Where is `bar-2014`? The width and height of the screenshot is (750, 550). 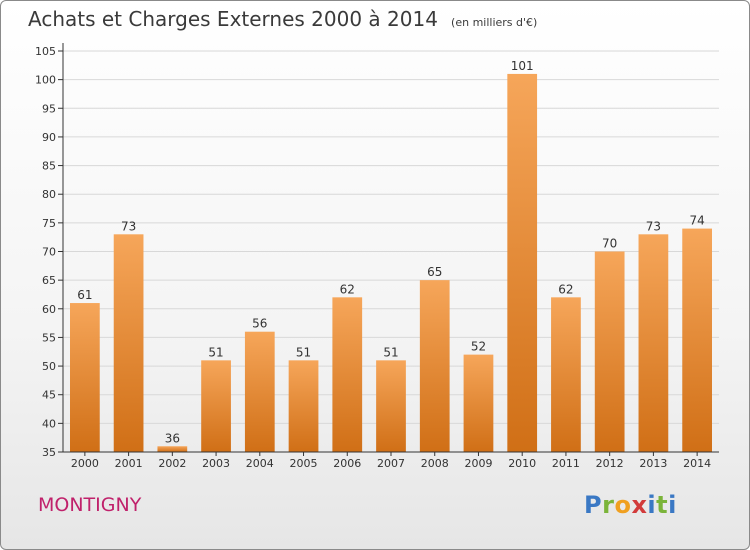
bar-2014 is located at coordinates (697, 340).